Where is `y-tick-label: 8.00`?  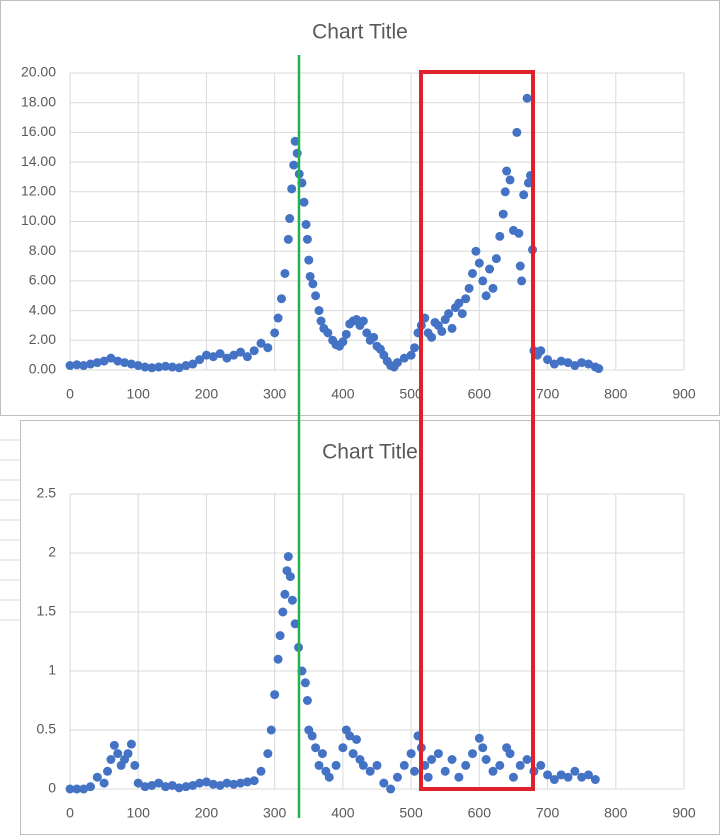 y-tick-label: 8.00 is located at coordinates (42, 250).